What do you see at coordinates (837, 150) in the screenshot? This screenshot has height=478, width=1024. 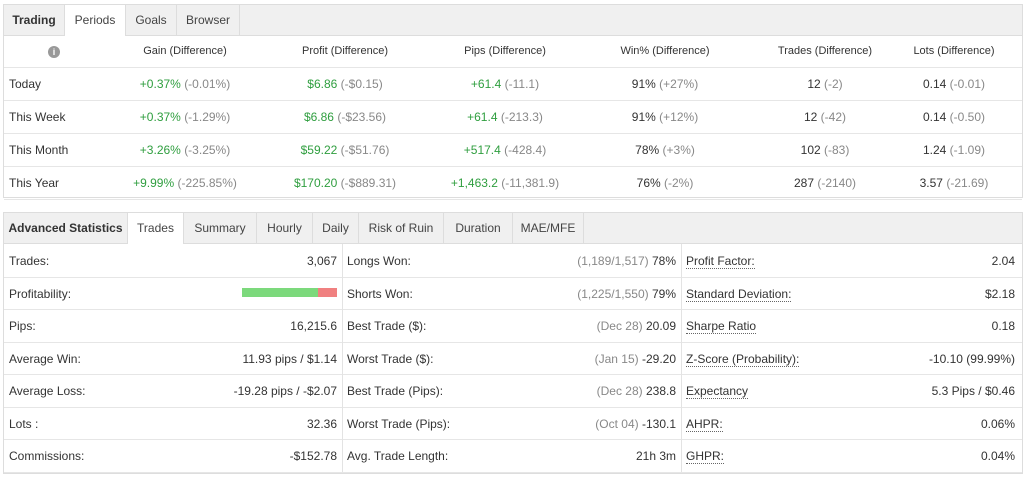 I see `difference: (-83)` at bounding box center [837, 150].